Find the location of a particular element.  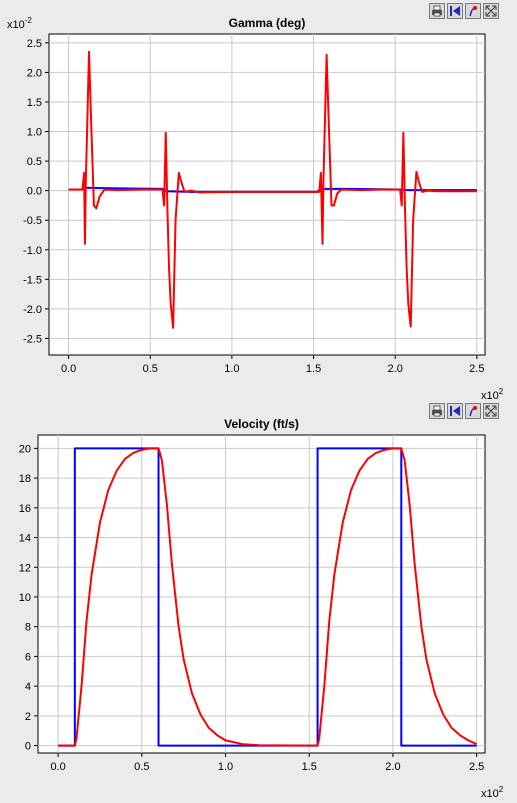

y-tick-label: -2.5 is located at coordinates (32, 339).